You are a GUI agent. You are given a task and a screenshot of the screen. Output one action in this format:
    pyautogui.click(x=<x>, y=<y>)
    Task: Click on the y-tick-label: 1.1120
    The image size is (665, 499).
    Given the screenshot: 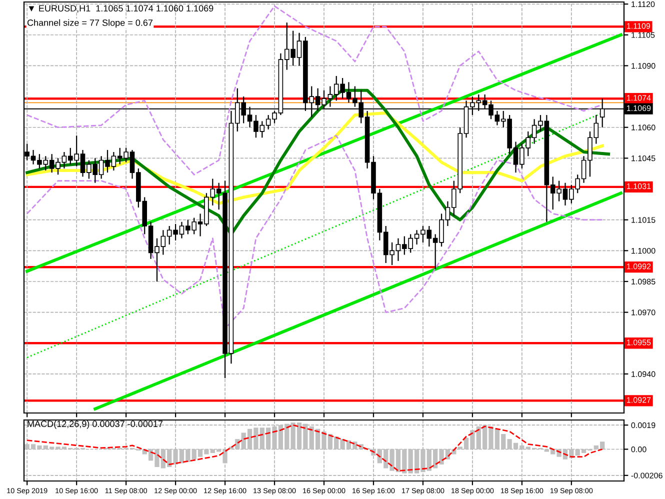 What is the action you would take?
    pyautogui.click(x=643, y=4)
    